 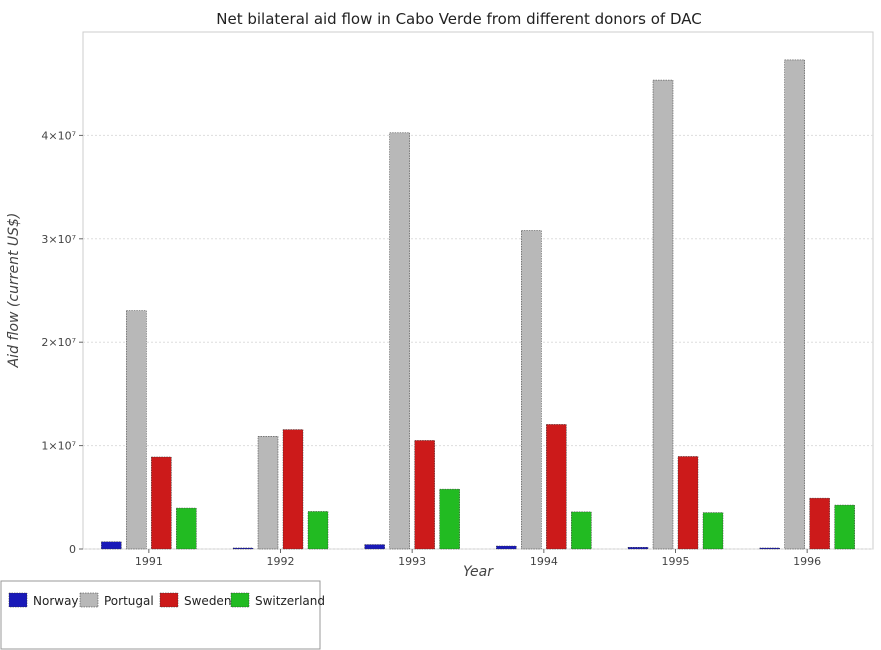 I want to click on bar-portugal-1995, so click(x=663, y=314).